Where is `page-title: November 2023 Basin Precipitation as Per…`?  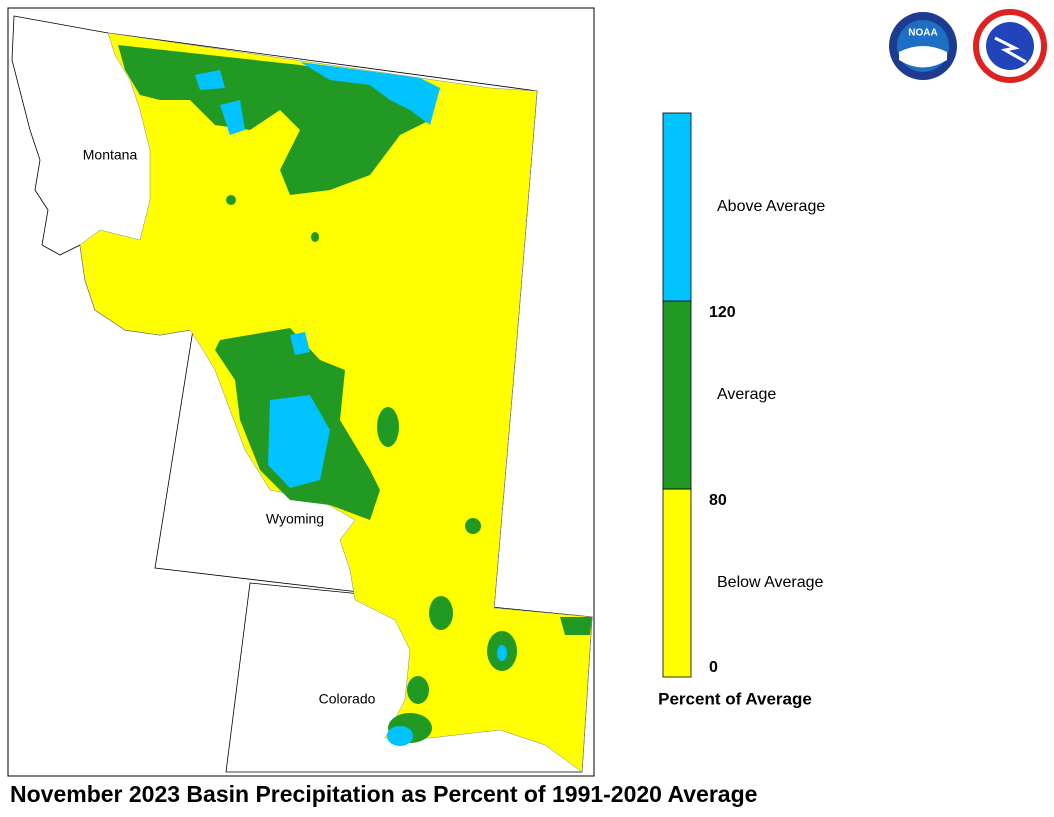
page-title: November 2023 Basin Precipitation as Per… is located at coordinates (383, 794).